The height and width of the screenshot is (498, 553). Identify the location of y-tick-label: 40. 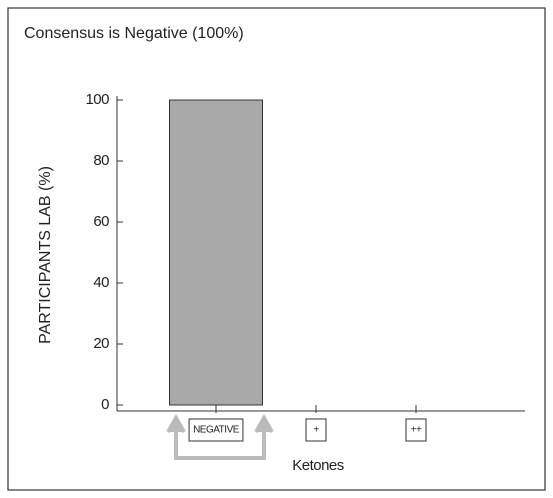
(101, 282).